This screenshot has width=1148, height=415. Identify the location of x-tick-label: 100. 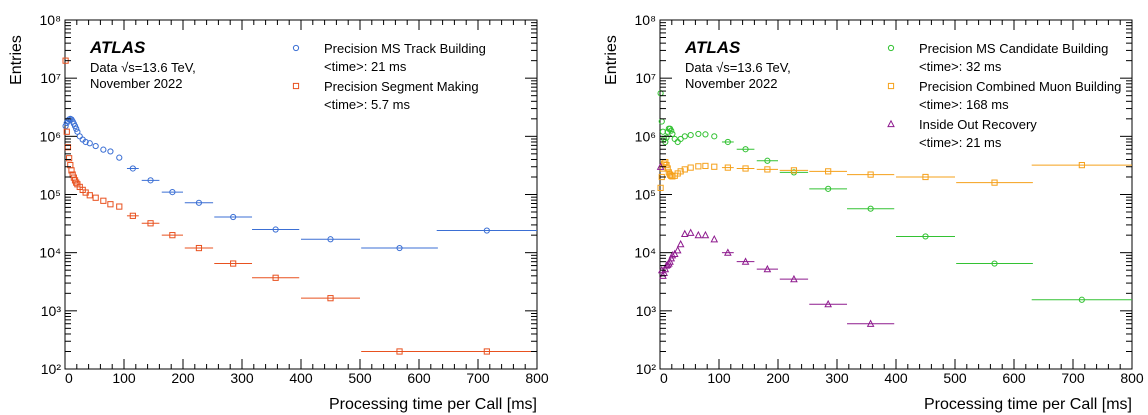
(719, 378).